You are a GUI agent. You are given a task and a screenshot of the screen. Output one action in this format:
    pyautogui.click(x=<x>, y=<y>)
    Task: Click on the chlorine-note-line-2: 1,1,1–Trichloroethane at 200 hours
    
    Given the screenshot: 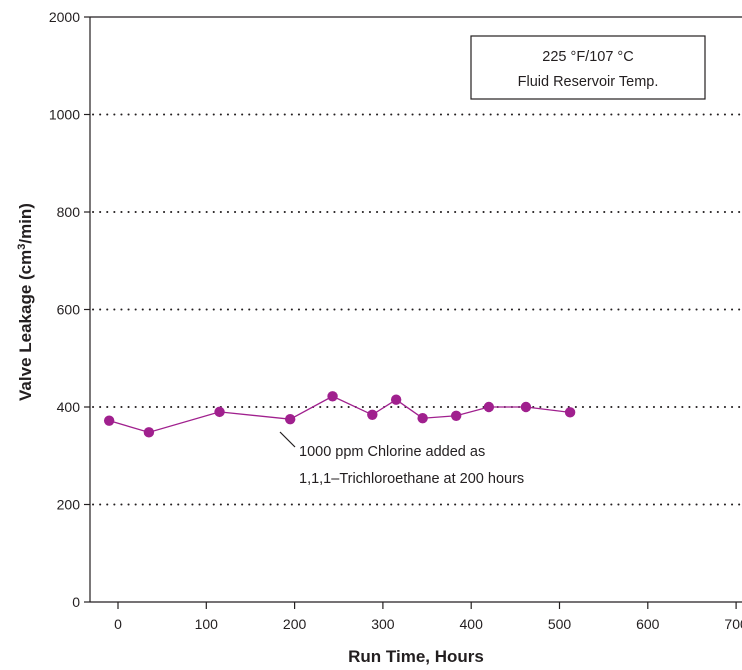 What is the action you would take?
    pyautogui.click(x=411, y=479)
    